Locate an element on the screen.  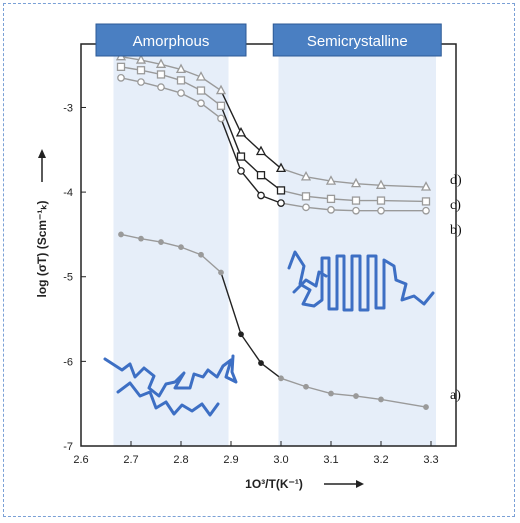
semicrystalline-header-box is located at coordinates (357, 40).